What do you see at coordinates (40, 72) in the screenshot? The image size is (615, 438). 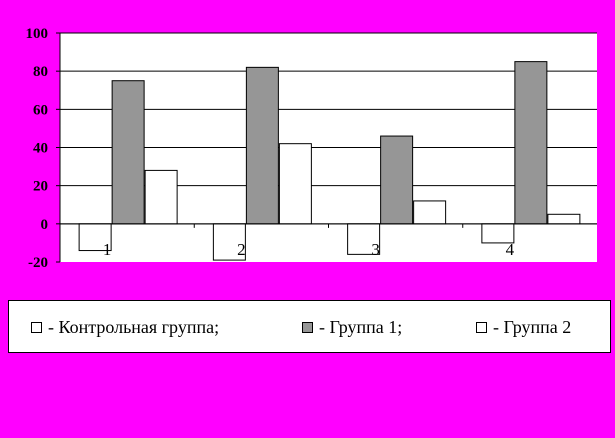 I see `y-tick-label: 80` at bounding box center [40, 72].